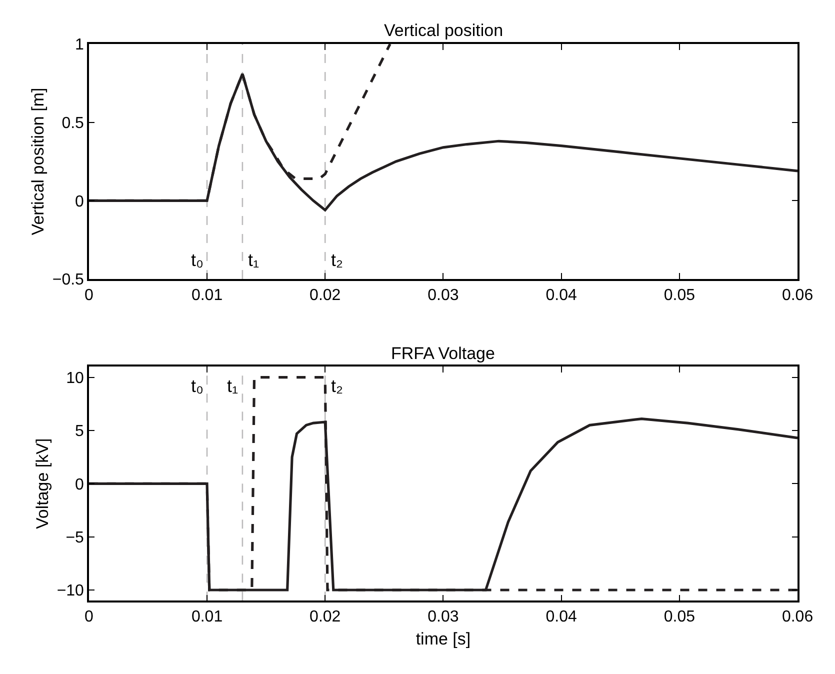 This screenshot has width=835, height=674. What do you see at coordinates (75, 378) in the screenshot?
I see `y-tick-label: 10` at bounding box center [75, 378].